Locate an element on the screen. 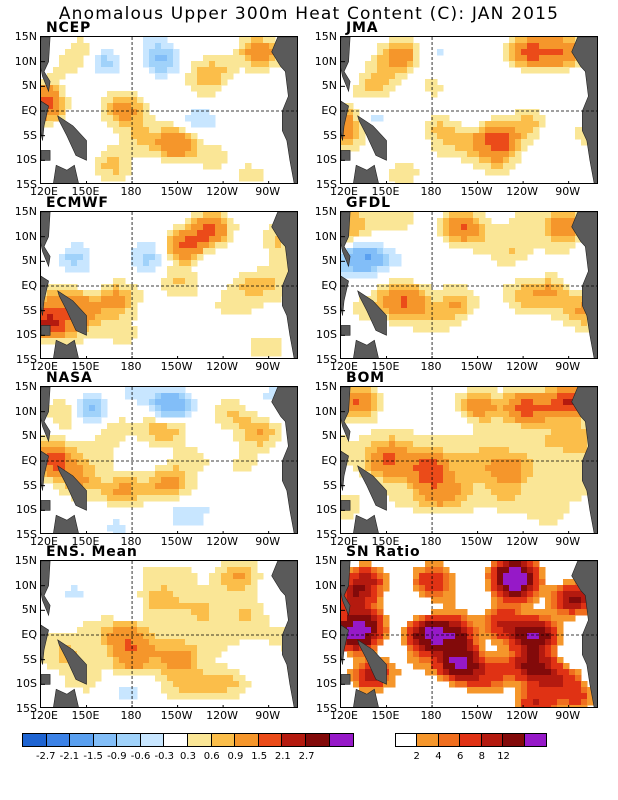 This screenshot has height=800, width=618. x-tick-label: 150E is located at coordinates (85, 541).